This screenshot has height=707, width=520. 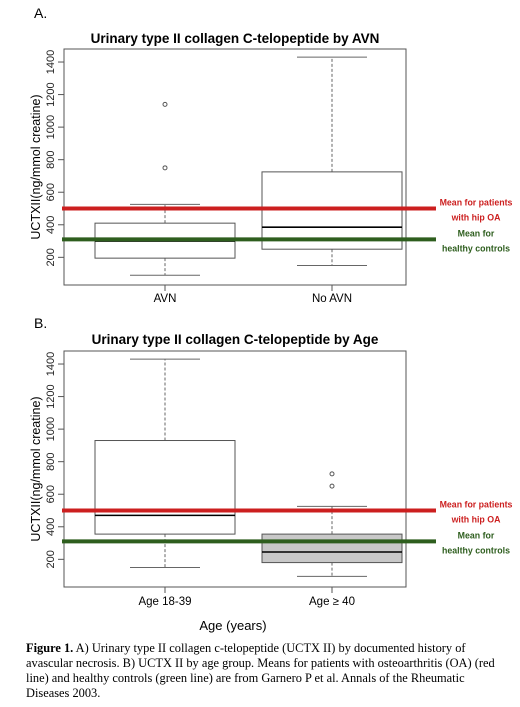 What do you see at coordinates (232, 625) in the screenshot?
I see `x-axis-label: Age (years)` at bounding box center [232, 625].